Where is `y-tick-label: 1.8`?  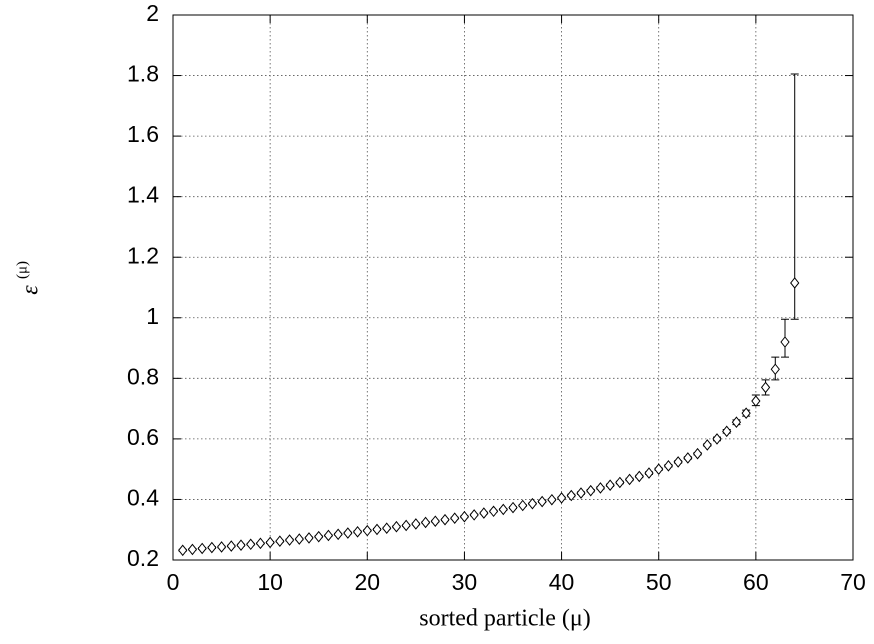
y-tick-label: 1.8 is located at coordinates (143, 74).